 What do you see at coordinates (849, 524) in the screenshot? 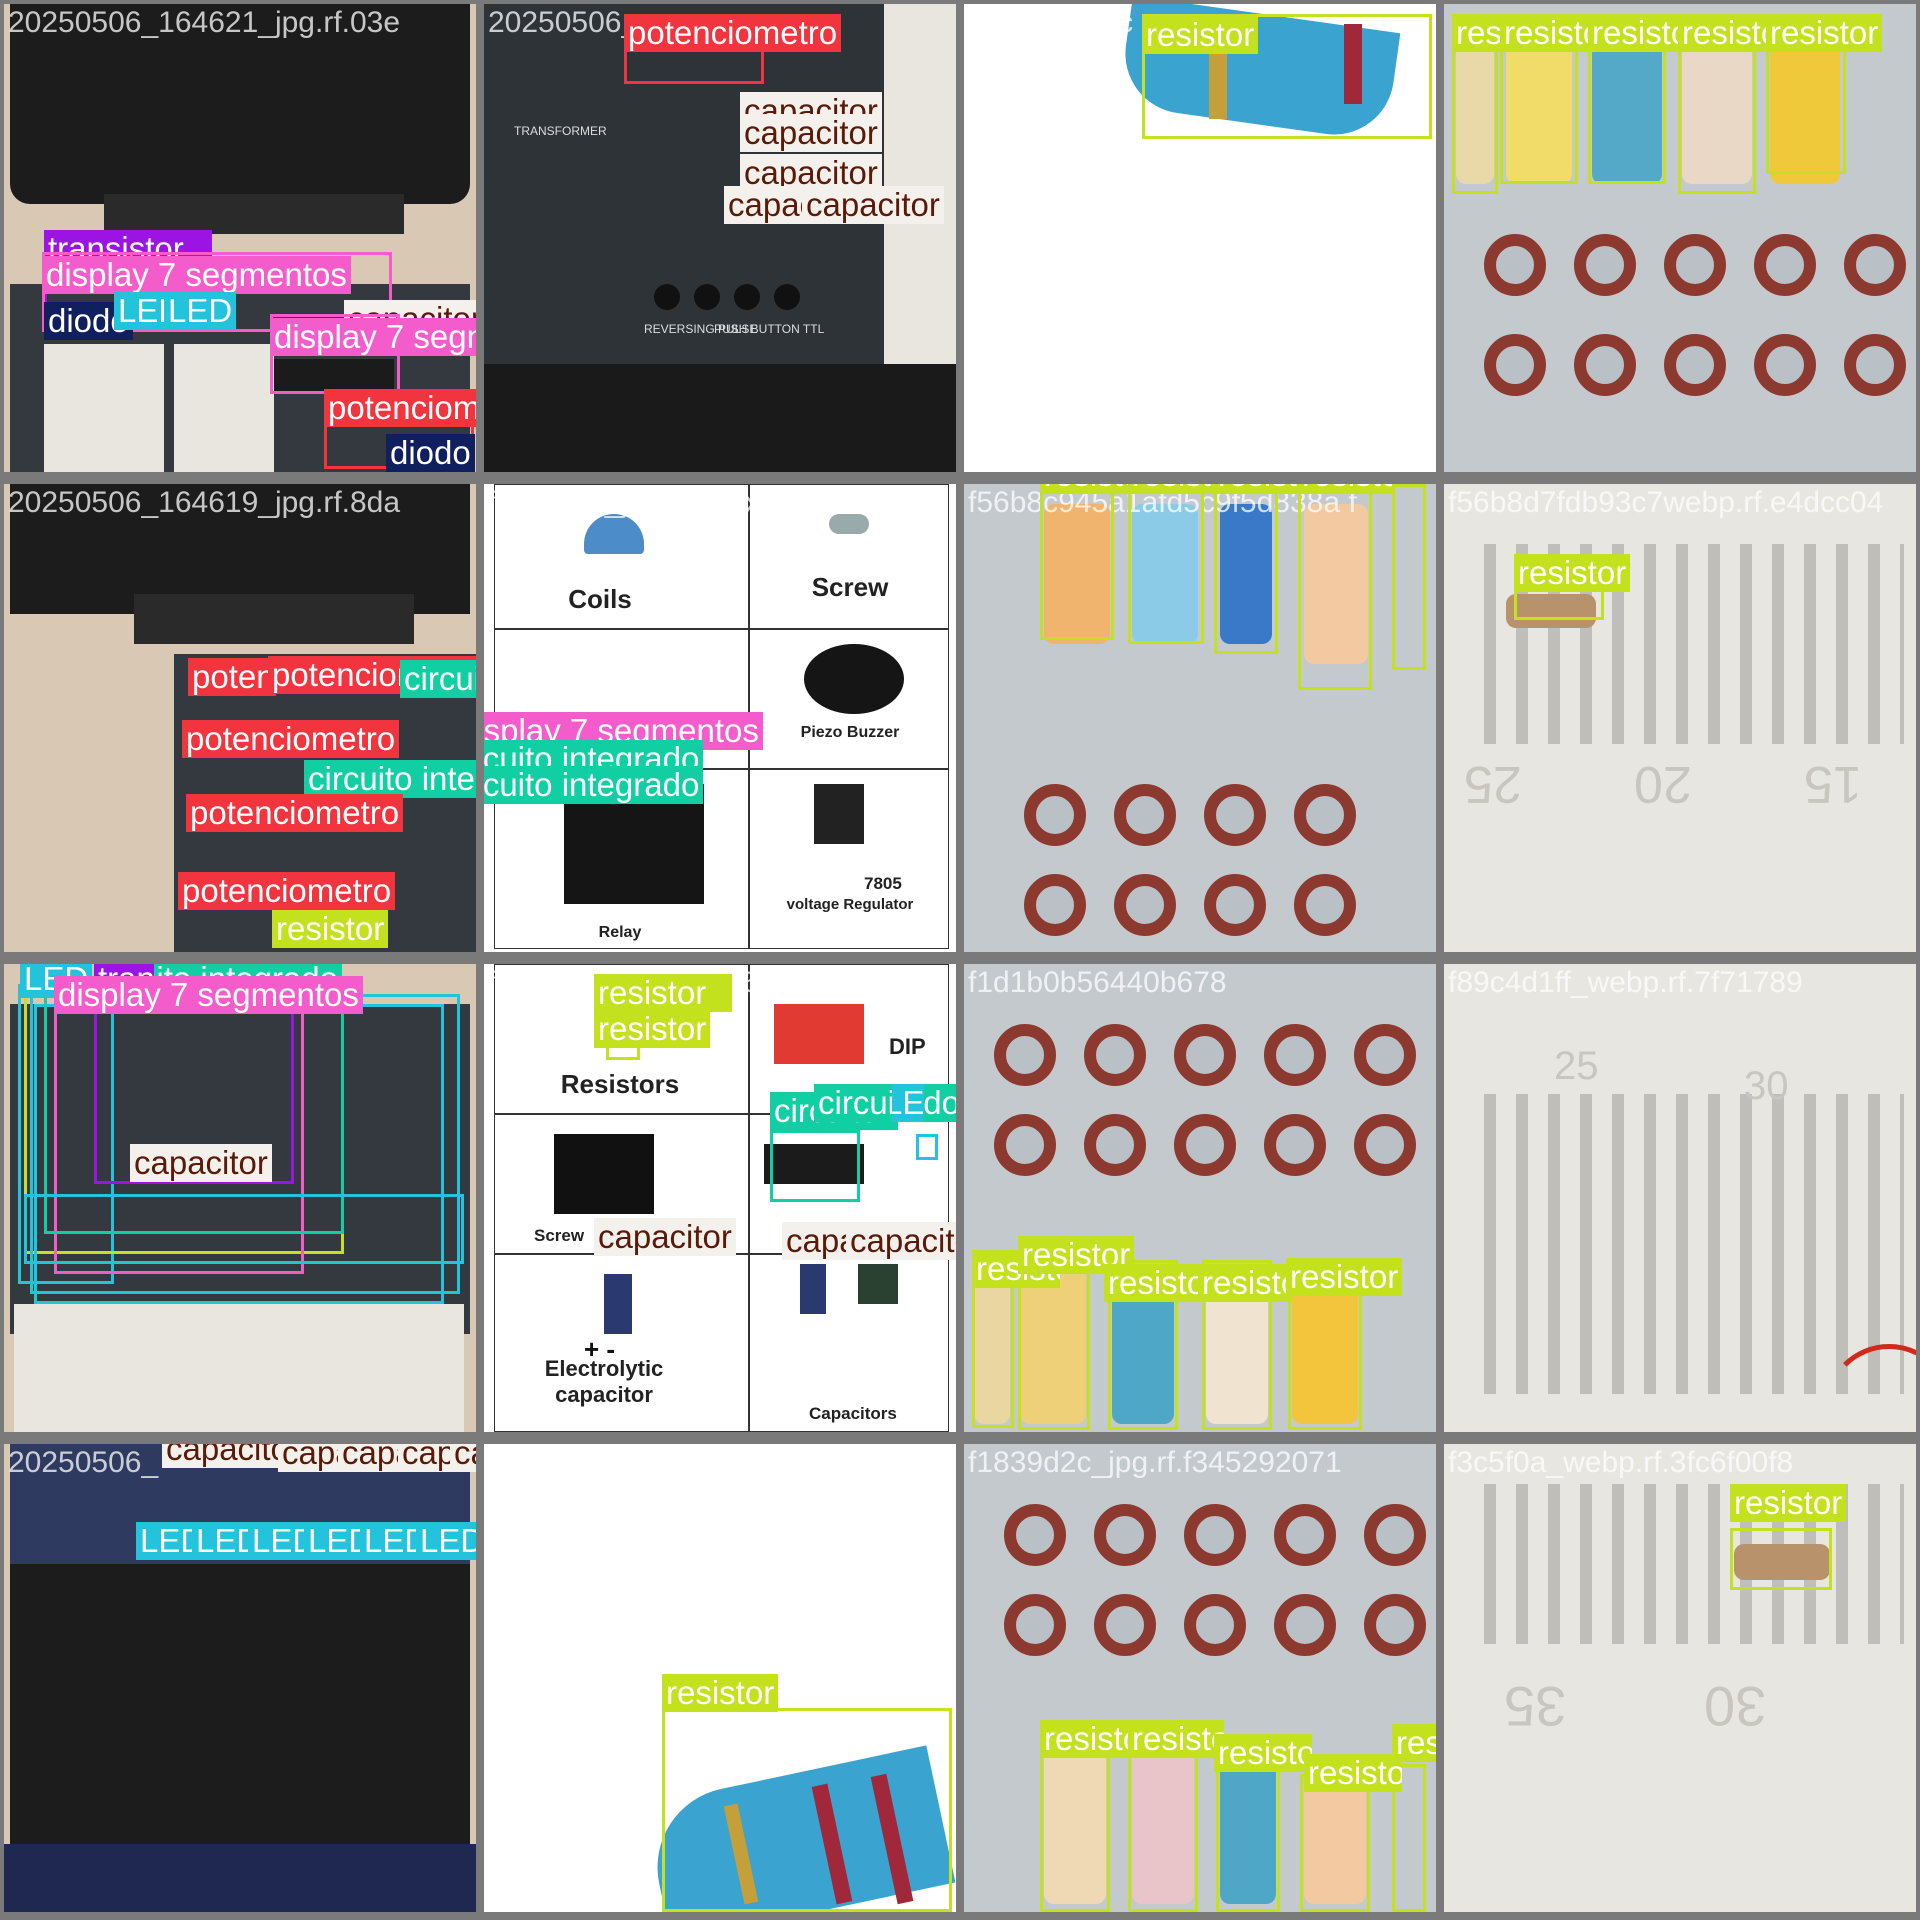
I see `screw-image` at bounding box center [849, 524].